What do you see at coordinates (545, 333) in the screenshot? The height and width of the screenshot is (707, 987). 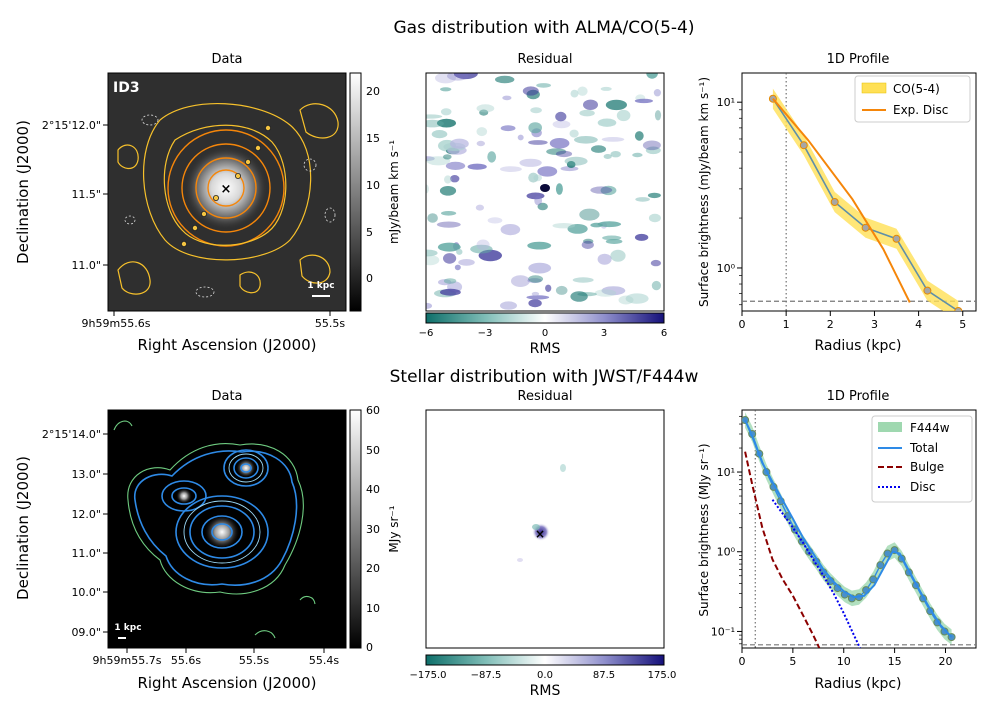 I see `gas-res-cb-tick-0: 0` at bounding box center [545, 333].